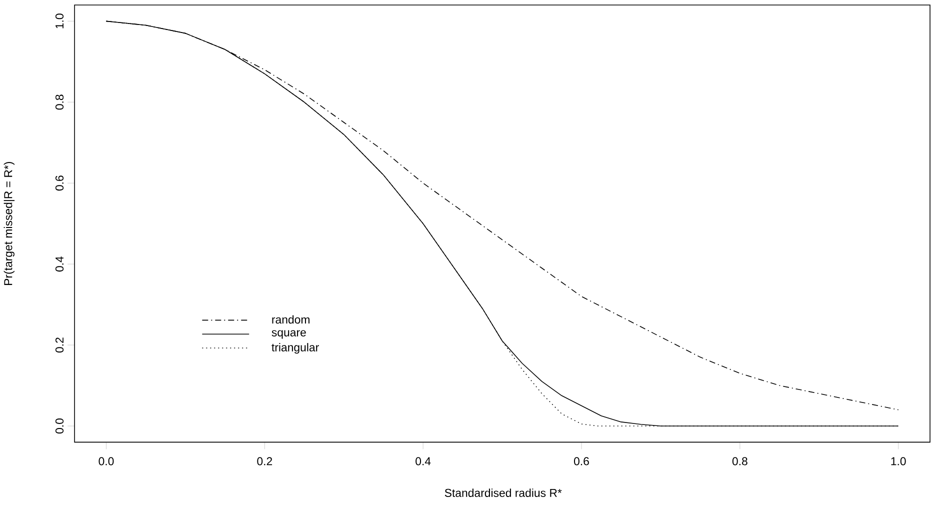  What do you see at coordinates (59, 264) in the screenshot?
I see `y-tick-label: 0.4` at bounding box center [59, 264].